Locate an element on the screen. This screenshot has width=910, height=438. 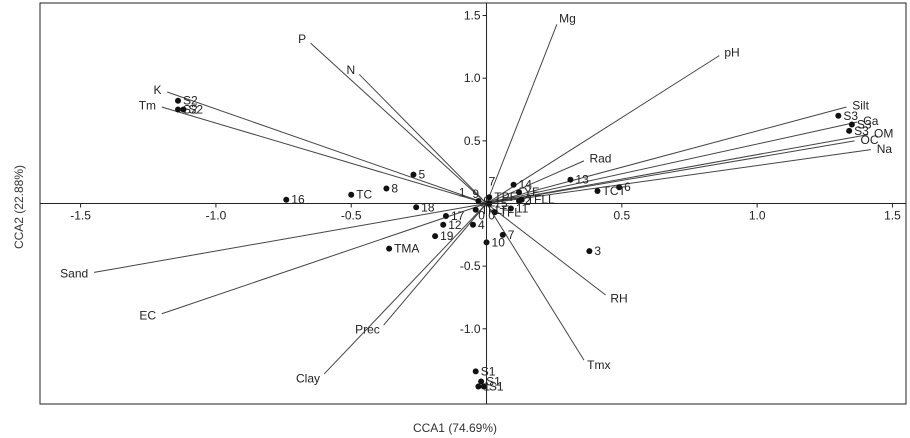
sample-point-label: 12 is located at coordinates (455, 225).